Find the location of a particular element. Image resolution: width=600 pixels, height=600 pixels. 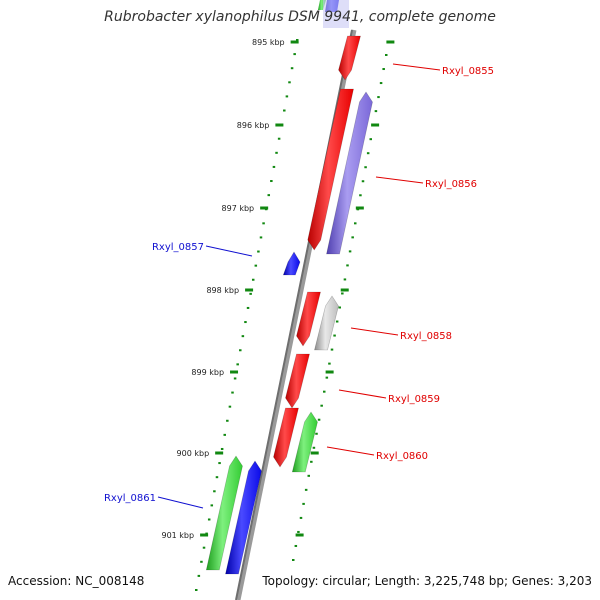

gene-label-rxyl-0859: Rxyl_0859 is located at coordinates (414, 399).